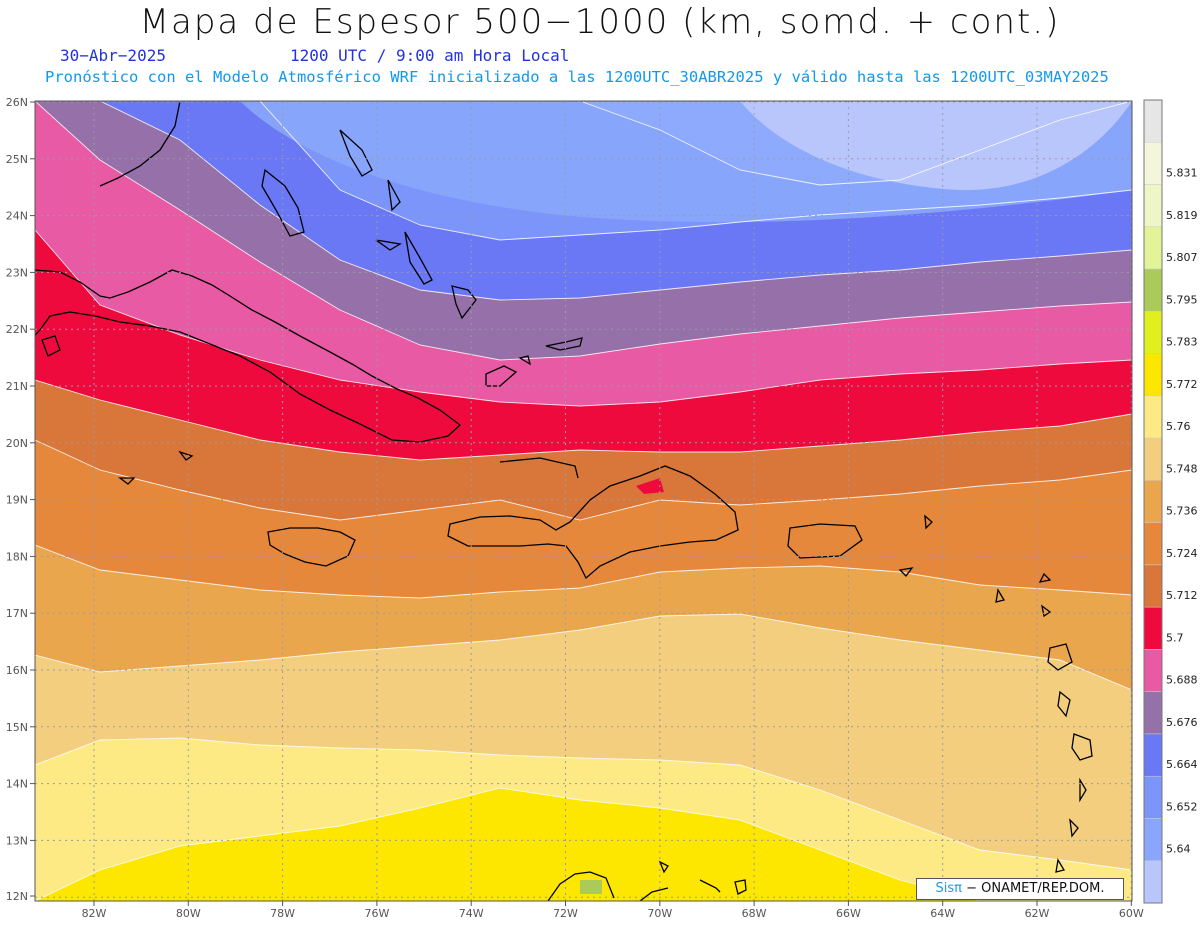 The width and height of the screenshot is (1200, 927). I want to click on south-florida-coastline, so click(140, 144).